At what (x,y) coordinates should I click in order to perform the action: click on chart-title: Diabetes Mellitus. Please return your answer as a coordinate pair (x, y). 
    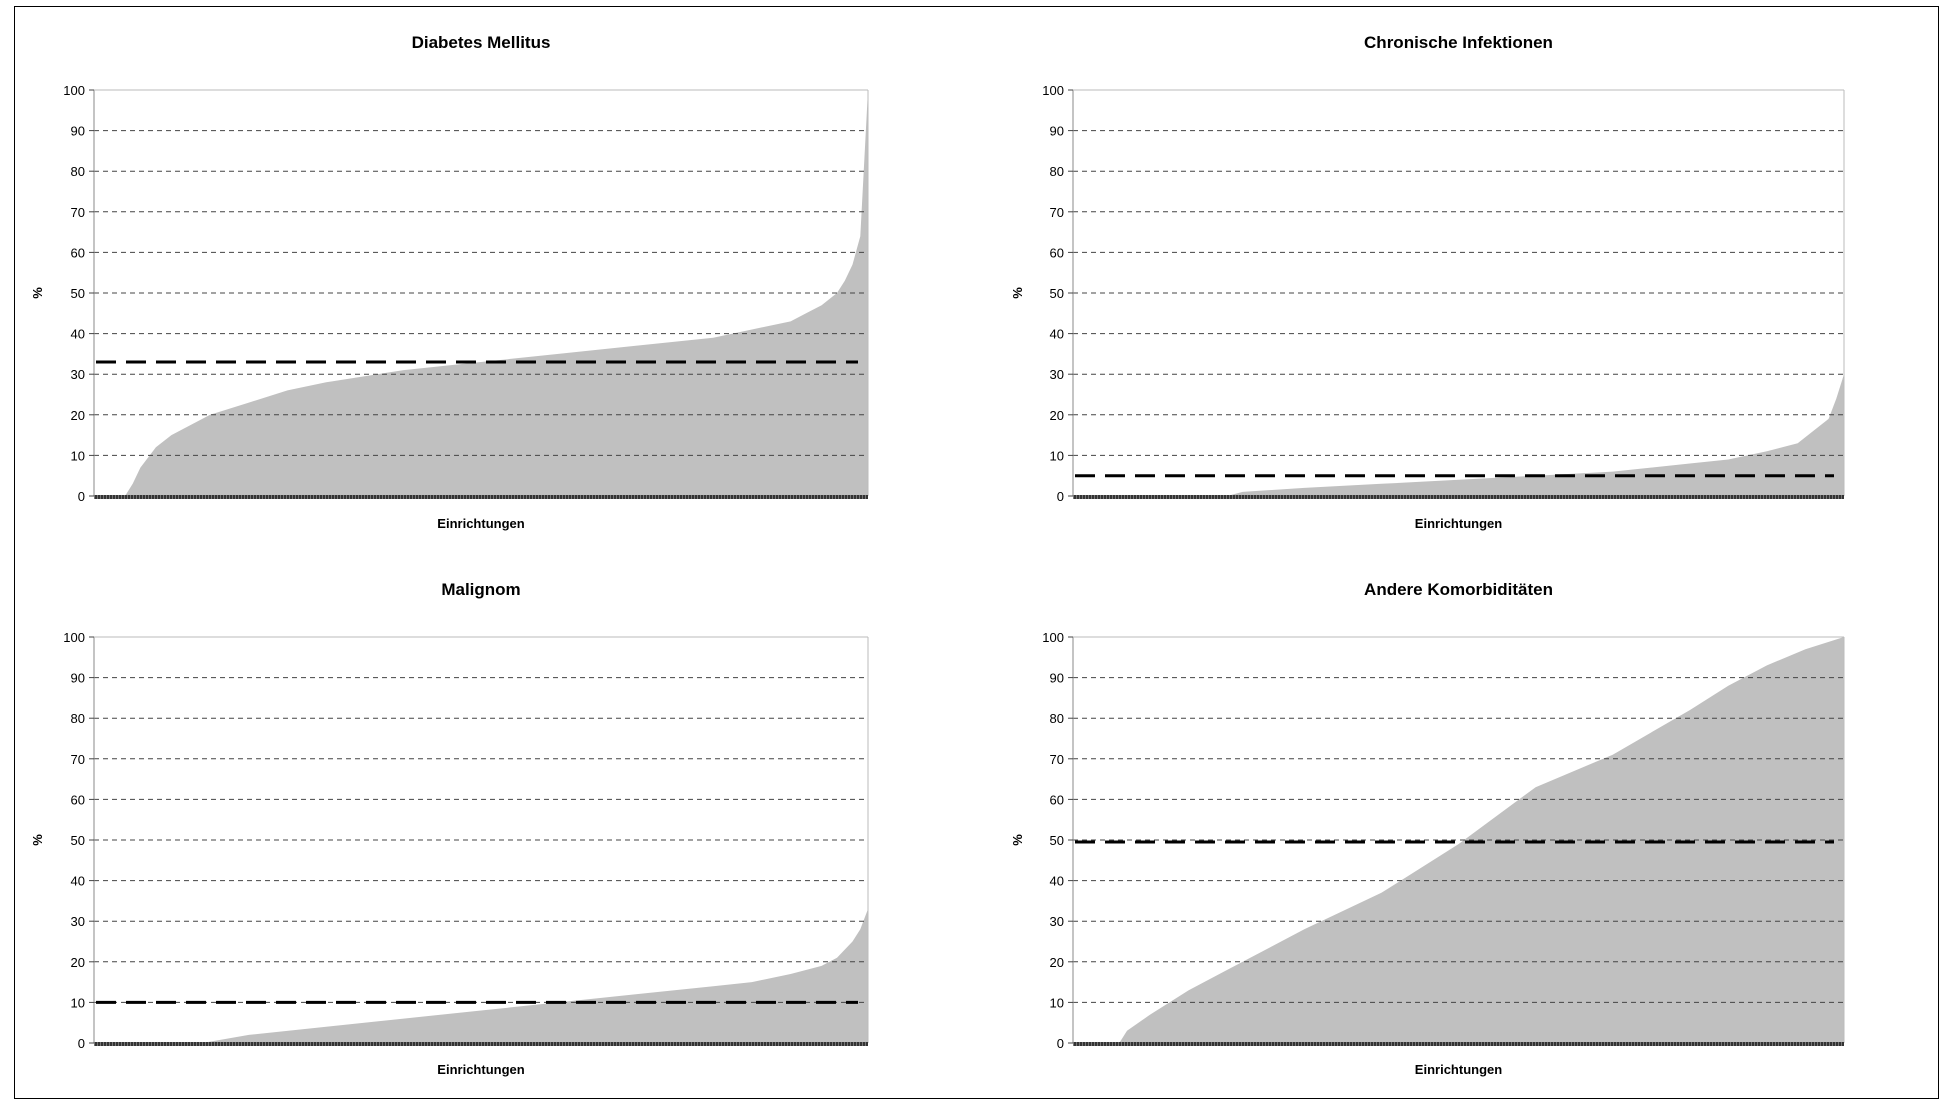
    Looking at the image, I should click on (481, 42).